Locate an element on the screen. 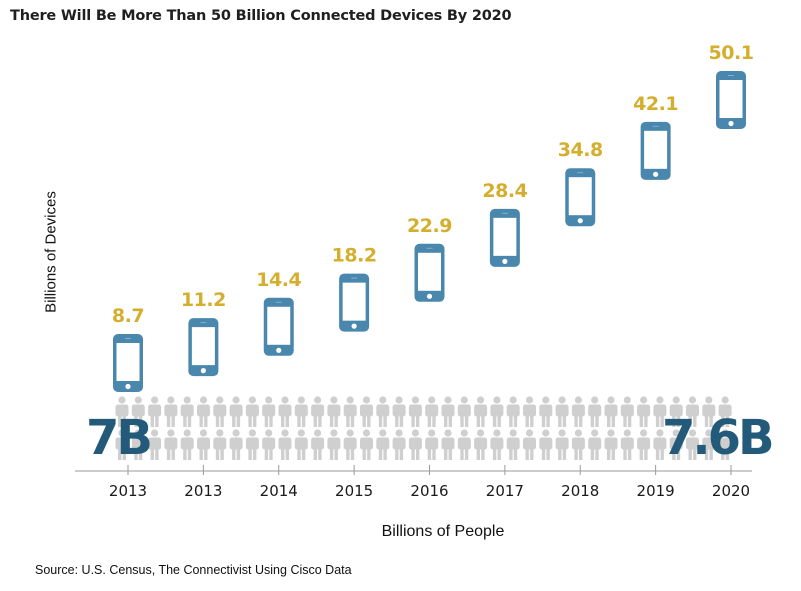 This screenshot has height=591, width=801. value-label: 8.7 is located at coordinates (128, 316).